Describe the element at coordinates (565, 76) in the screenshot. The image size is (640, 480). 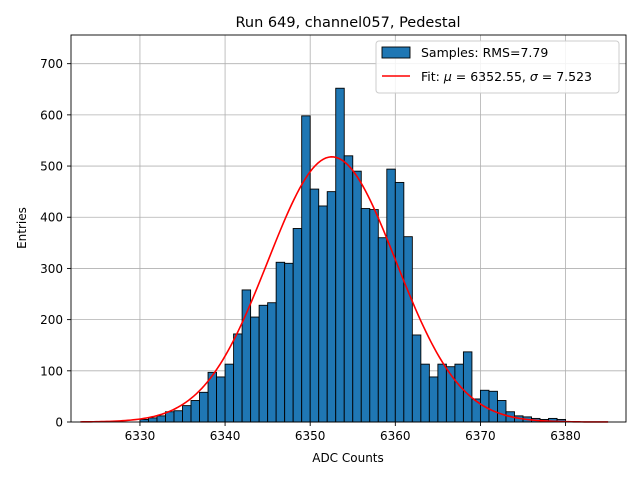
I see `legend-fit-sigma-value: = 7.523` at that location.